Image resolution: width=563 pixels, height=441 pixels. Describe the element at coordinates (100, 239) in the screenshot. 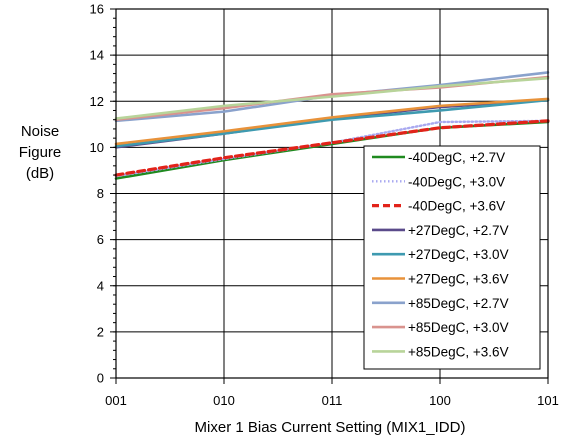

I see `y-tick-label: 6` at that location.